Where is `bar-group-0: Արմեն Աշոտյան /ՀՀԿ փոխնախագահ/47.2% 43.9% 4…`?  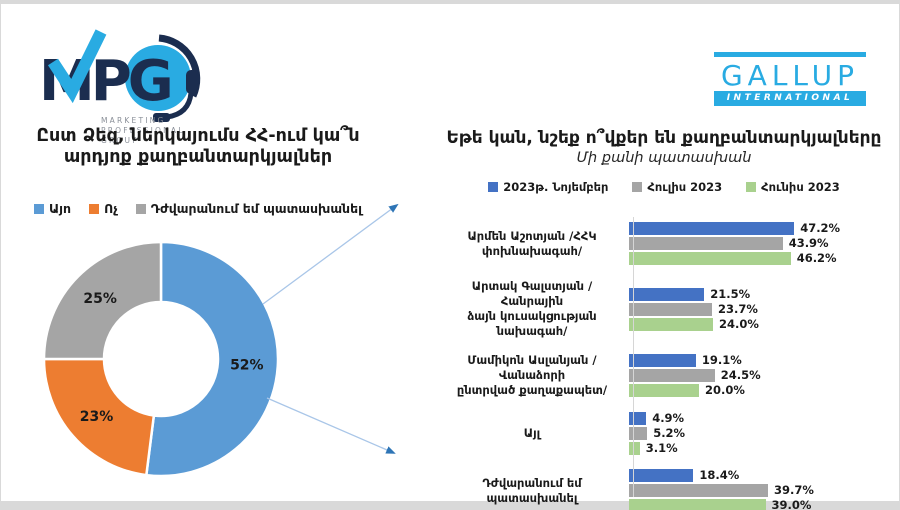 bar-group-0: Արմեն Աշոտյան /ՀՀԿ փոխնախագահ/47.2% 43.9% 4… is located at coordinates (669, 243).